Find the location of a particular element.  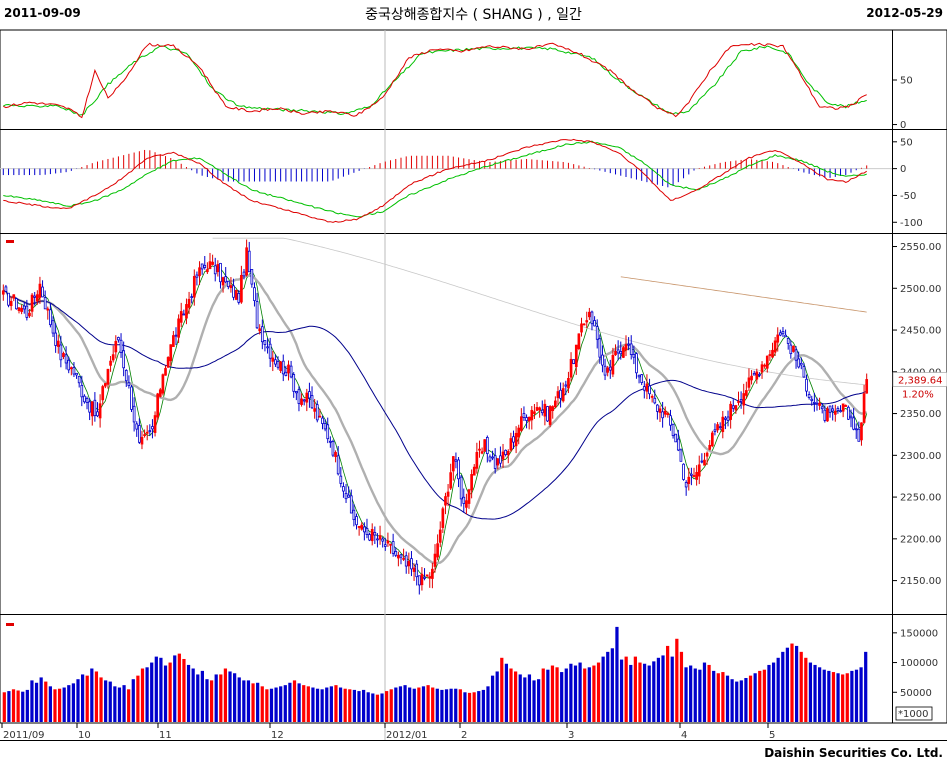

x-tick-label: 10 is located at coordinates (84, 735).